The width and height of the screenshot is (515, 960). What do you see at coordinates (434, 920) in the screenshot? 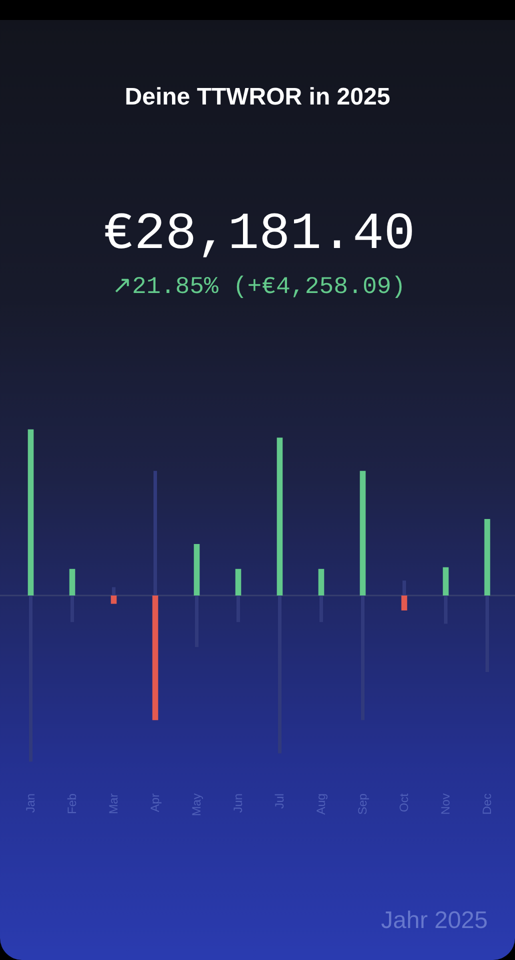
I see `text: Jahr 2025` at bounding box center [434, 920].